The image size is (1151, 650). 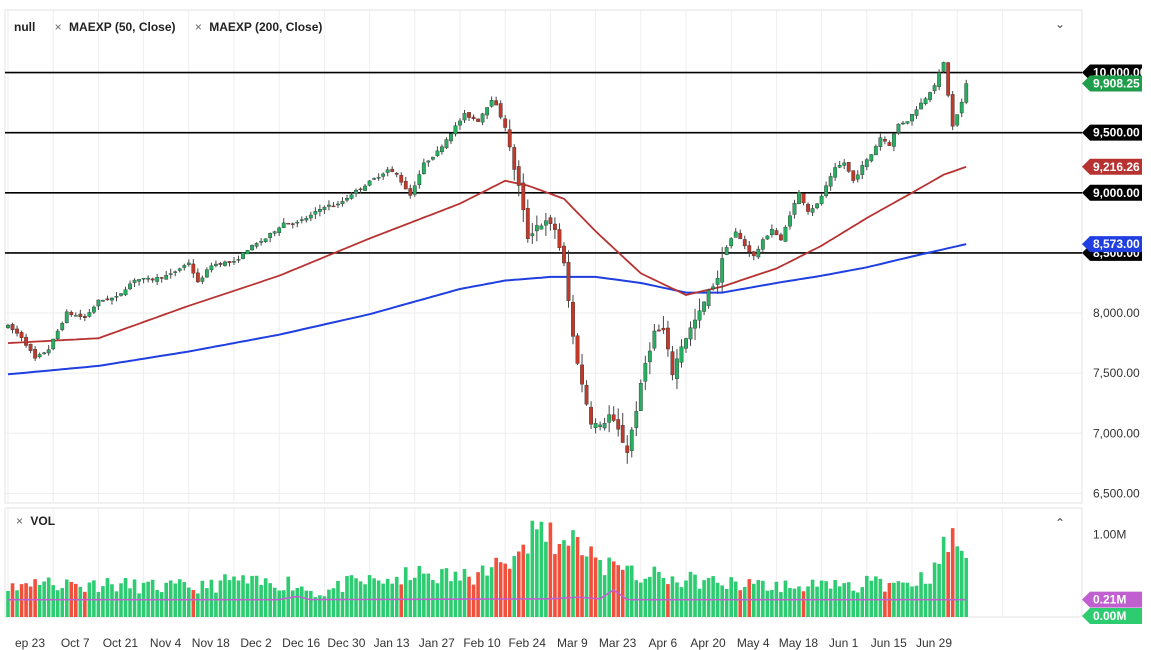 I want to click on volume-ma, so click(x=487, y=594).